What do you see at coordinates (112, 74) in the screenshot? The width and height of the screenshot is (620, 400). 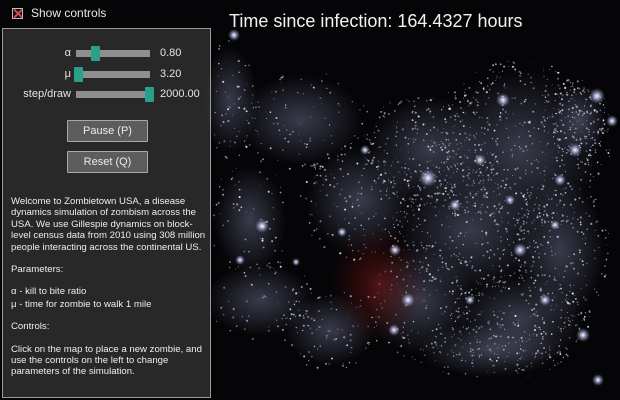 I see `mu-slider` at bounding box center [112, 74].